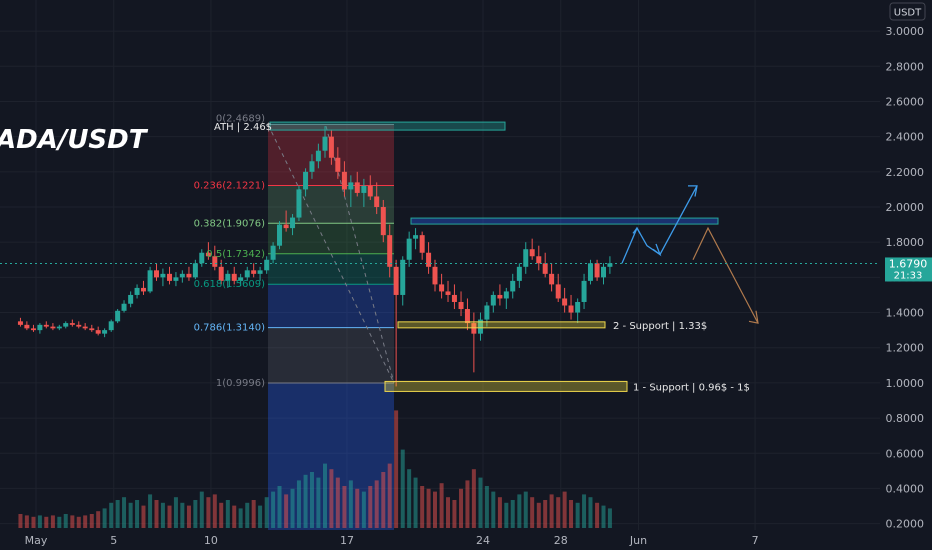 The image size is (932, 550). What do you see at coordinates (638, 540) in the screenshot?
I see `time-tick-label: Jun` at bounding box center [638, 540].